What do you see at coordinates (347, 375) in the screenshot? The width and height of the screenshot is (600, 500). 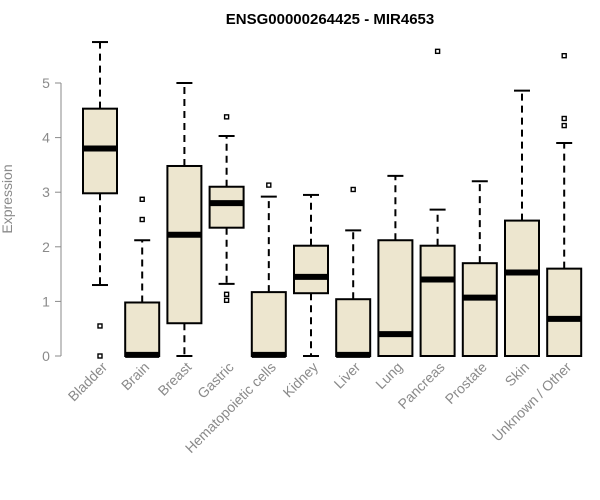 I see `category-label: Liver` at bounding box center [347, 375].